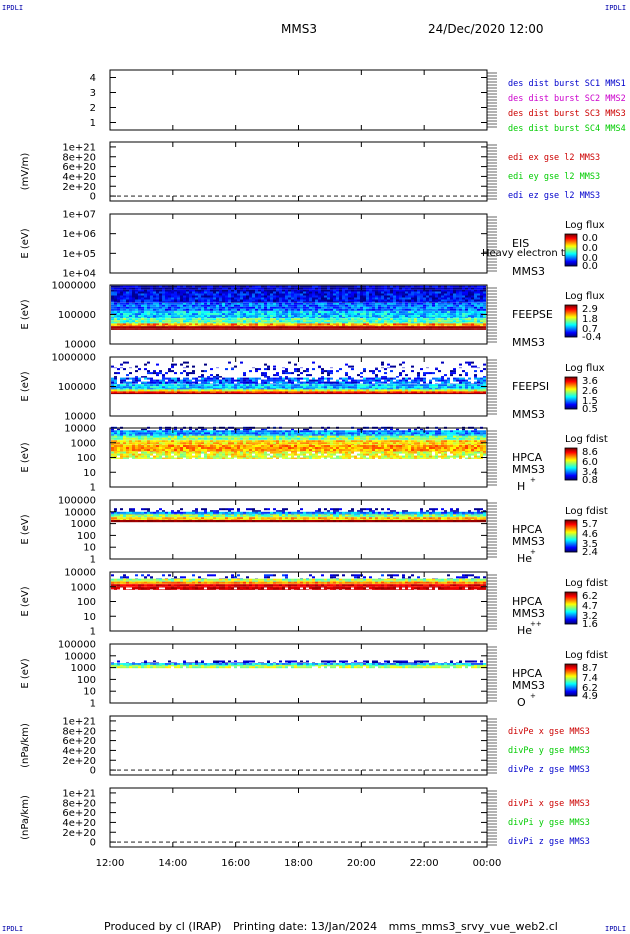  I want to click on xtick-label-5: 22:00, so click(424, 863).